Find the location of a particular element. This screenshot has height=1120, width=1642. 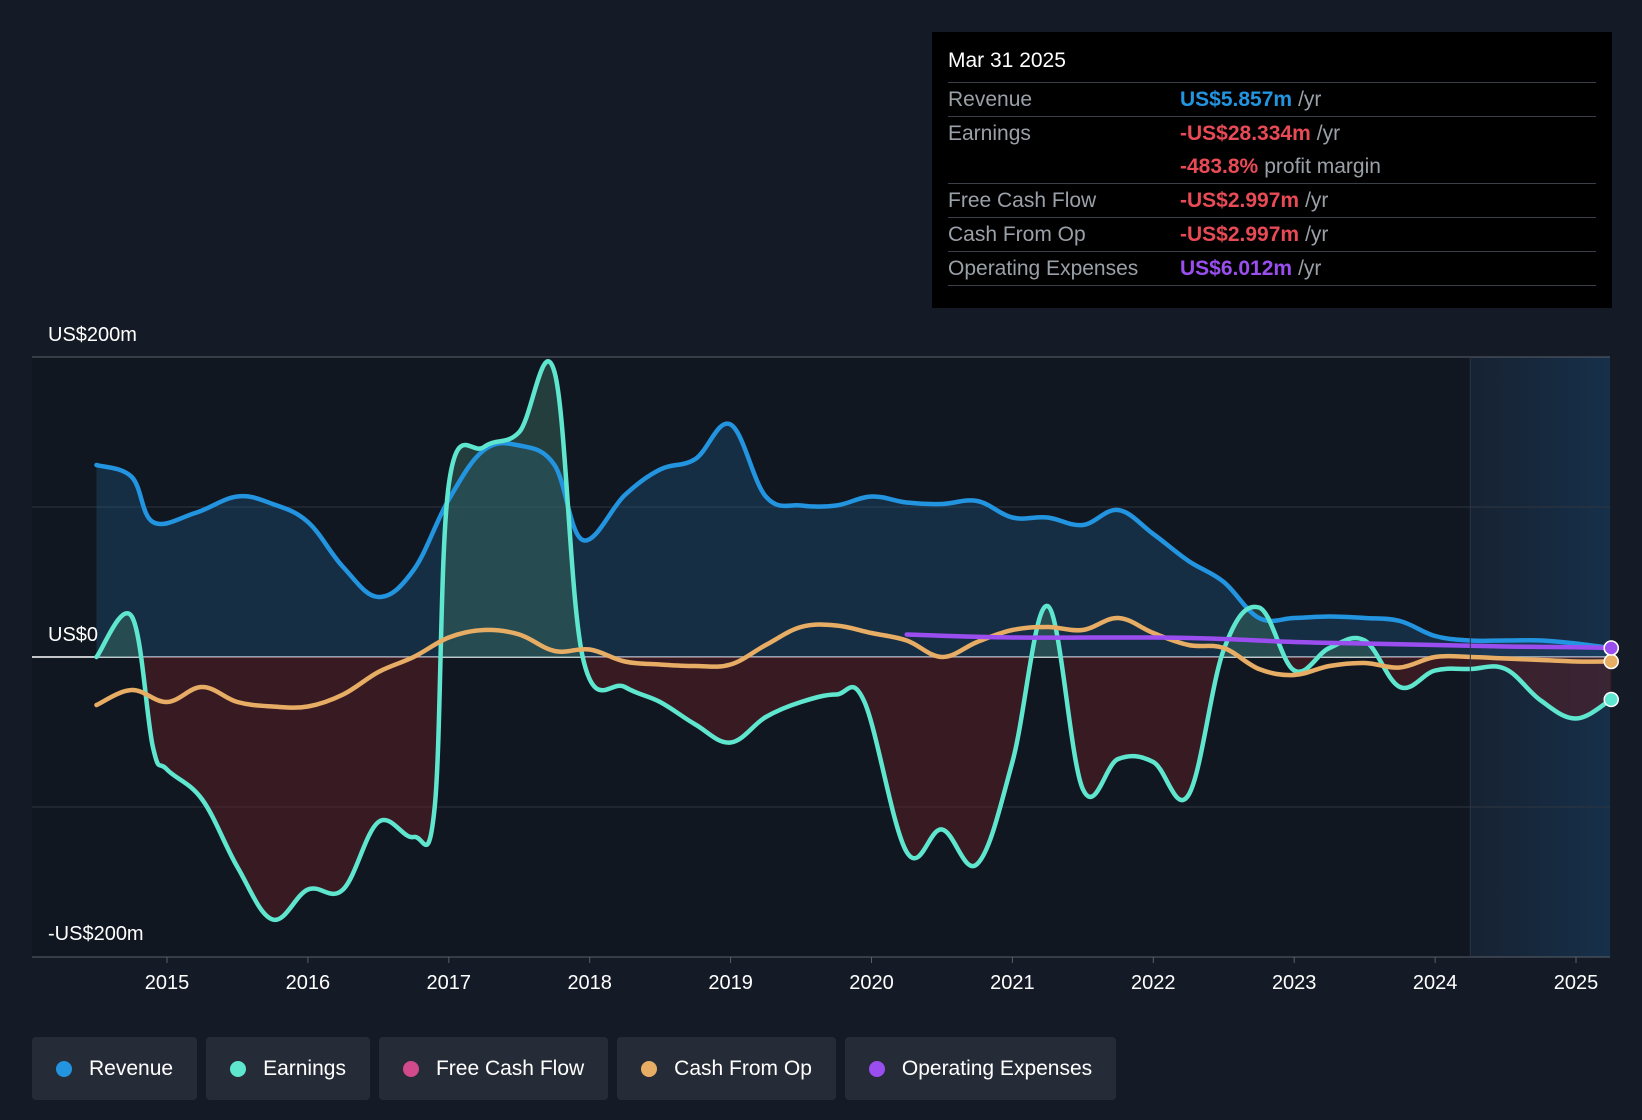

cash-from-op-end-marker is located at coordinates (1611, 661).